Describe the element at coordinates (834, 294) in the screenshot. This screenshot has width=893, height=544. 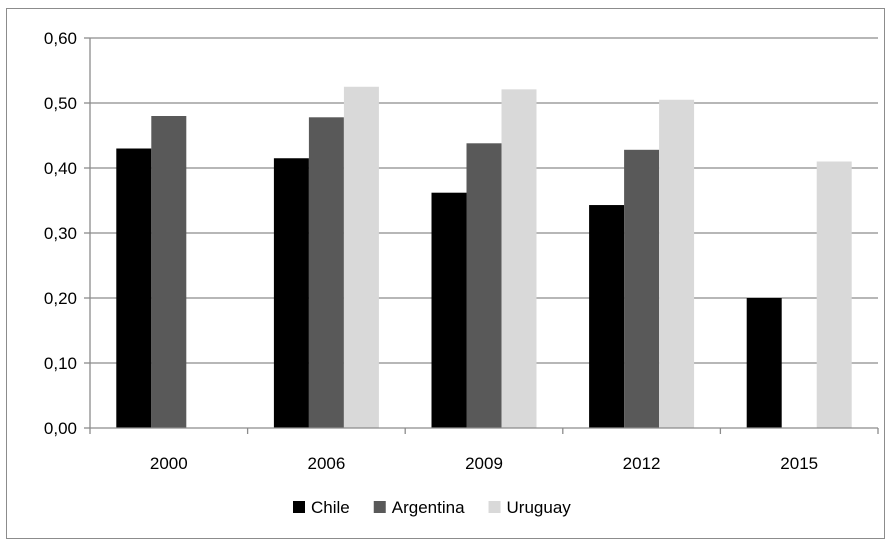
I see `bar-uruguay-2015` at that location.